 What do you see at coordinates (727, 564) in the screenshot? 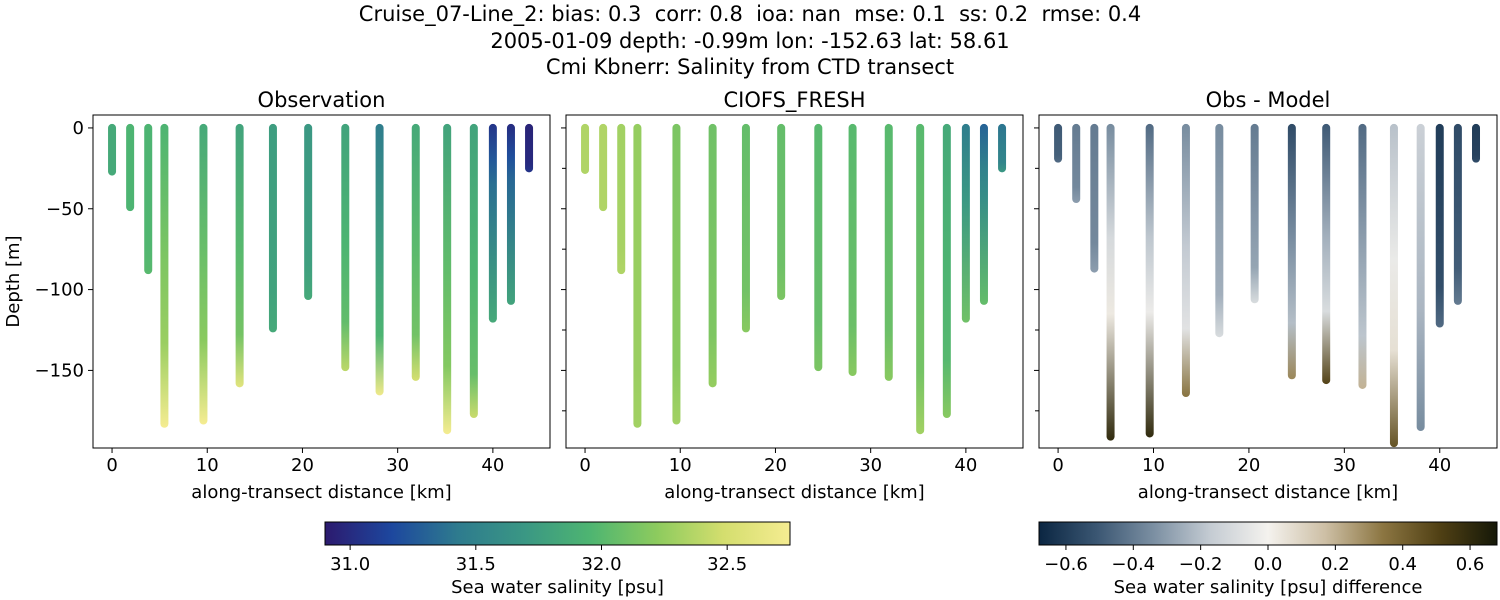
I see `colorbar-tick-label: 32.5` at bounding box center [727, 564].